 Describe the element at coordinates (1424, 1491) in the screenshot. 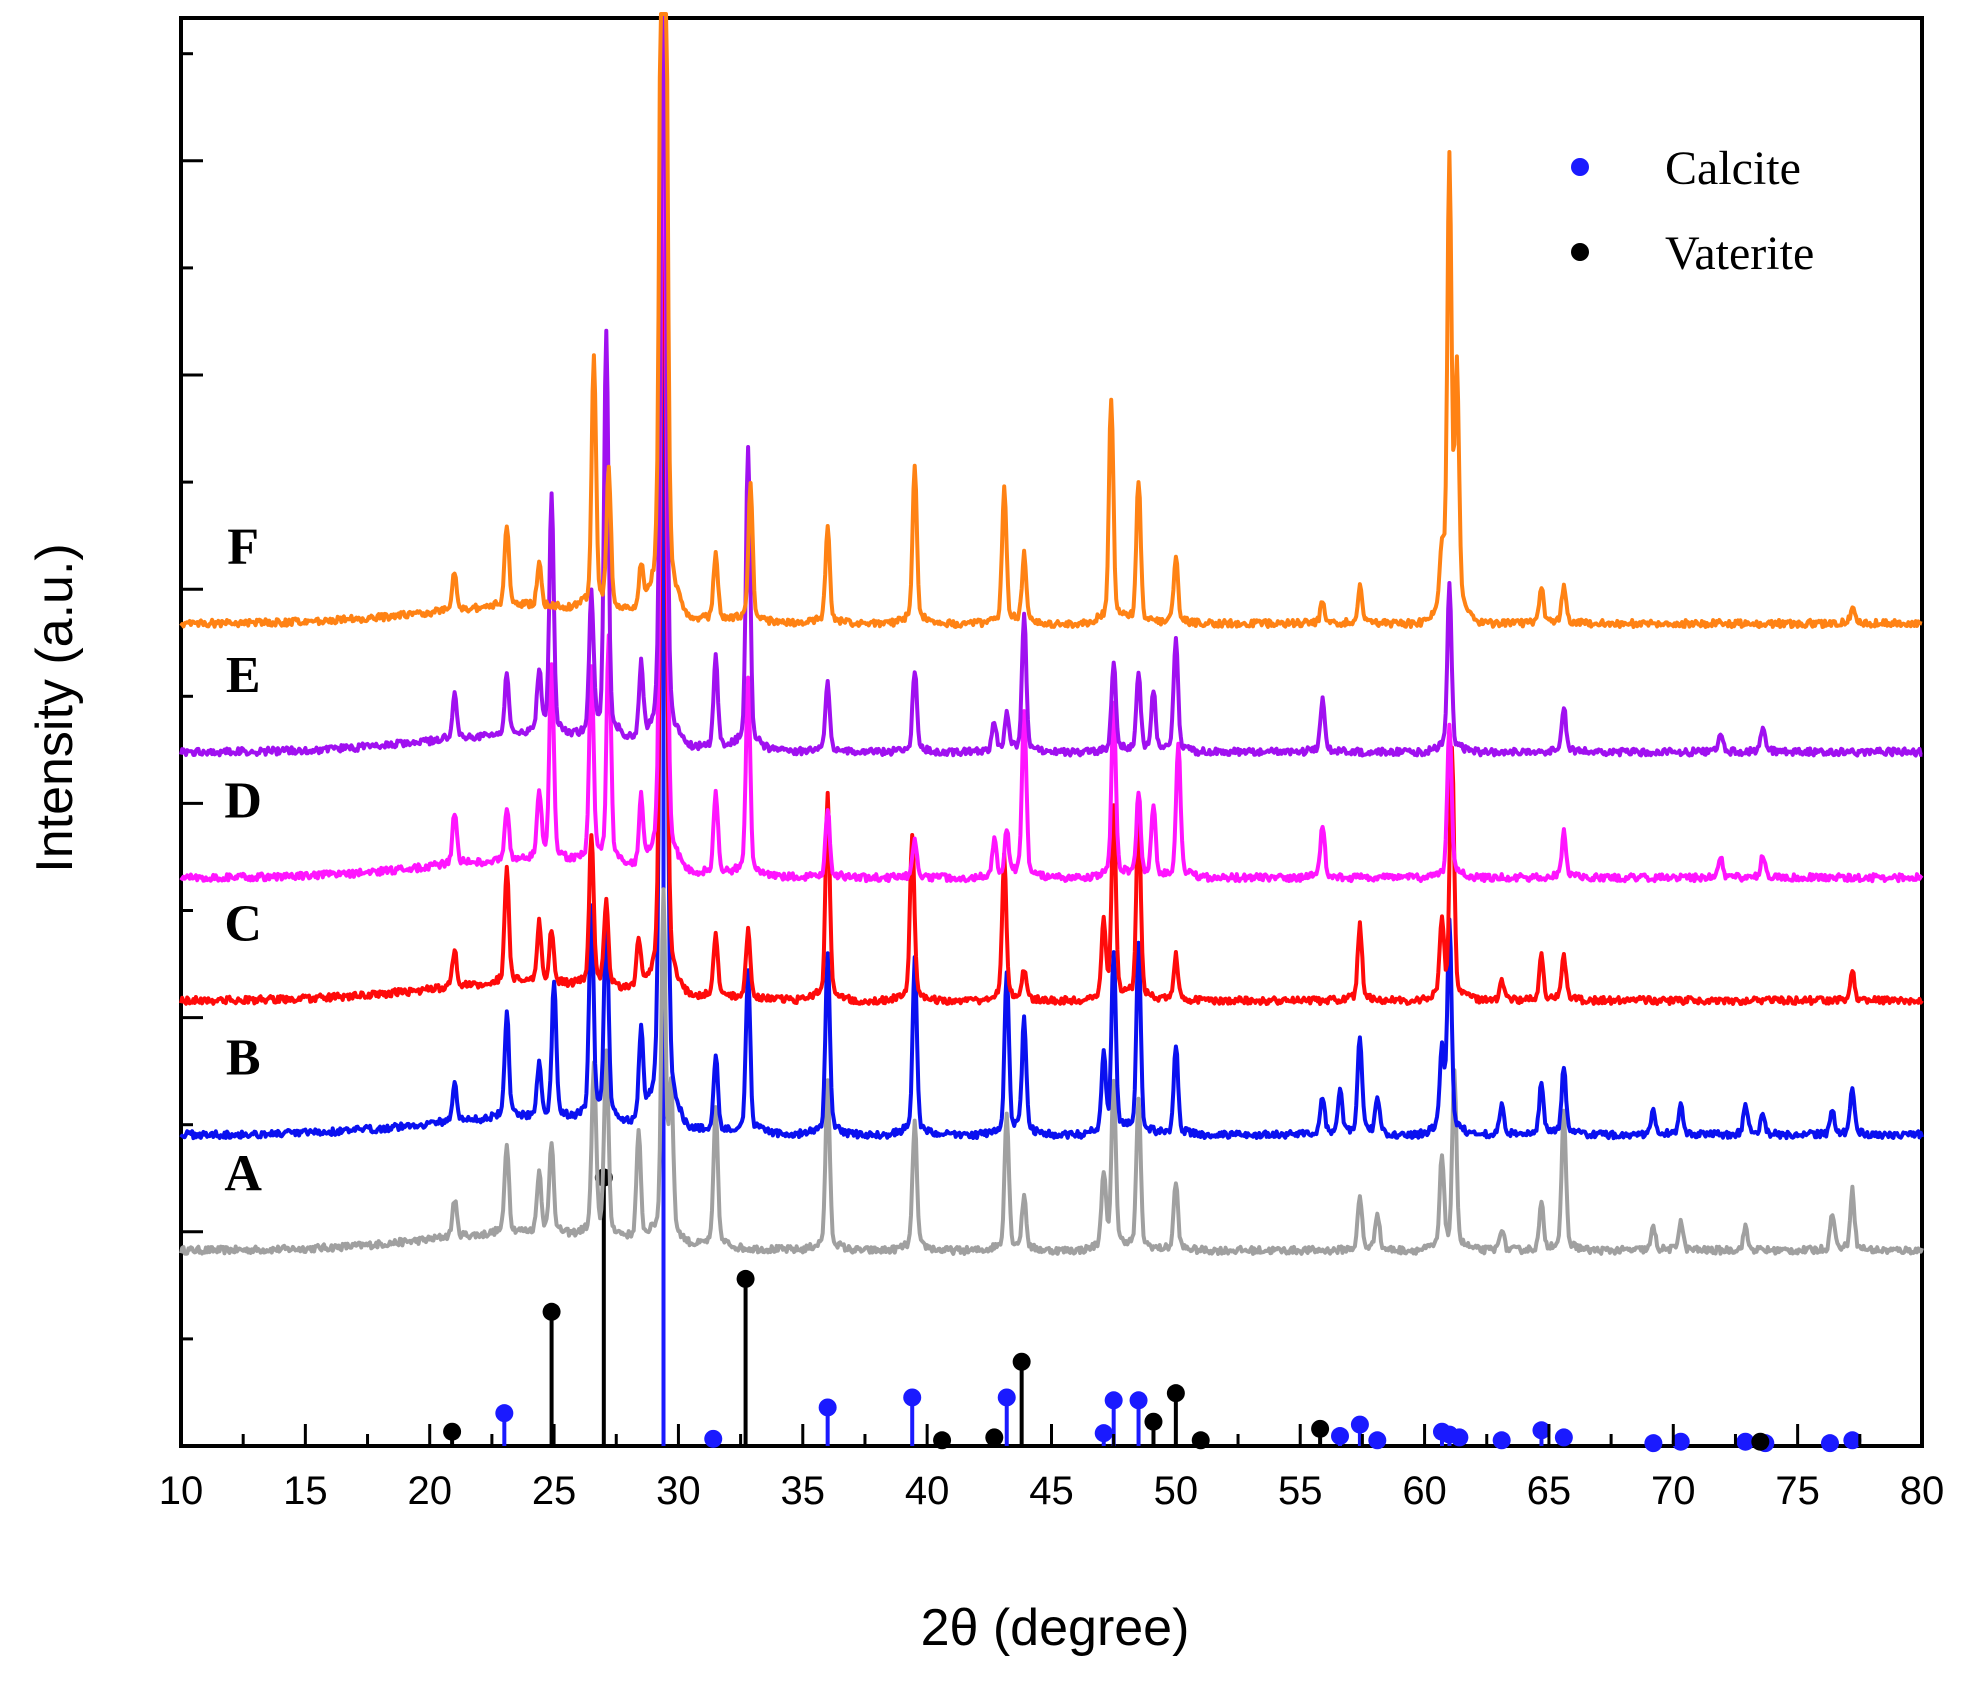

I see `x-tick-label: 60` at that location.